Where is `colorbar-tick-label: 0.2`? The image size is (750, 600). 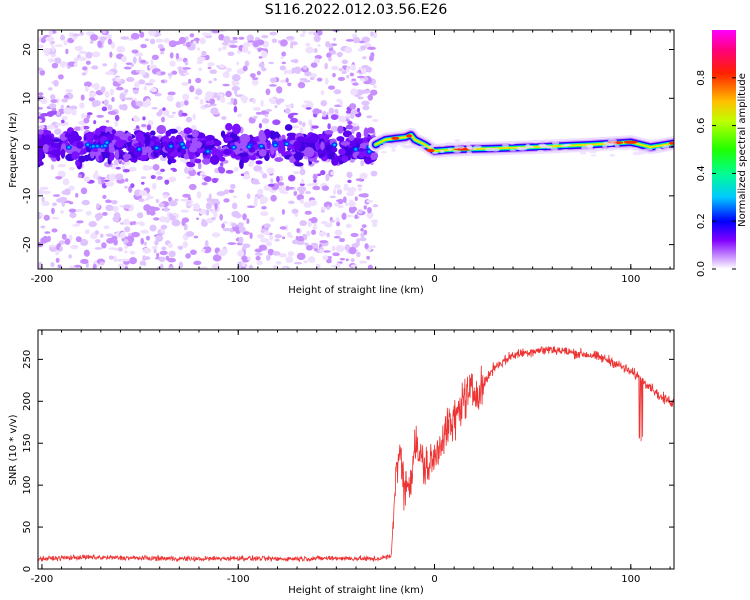 colorbar-tick-label: 0.2 is located at coordinates (701, 221).